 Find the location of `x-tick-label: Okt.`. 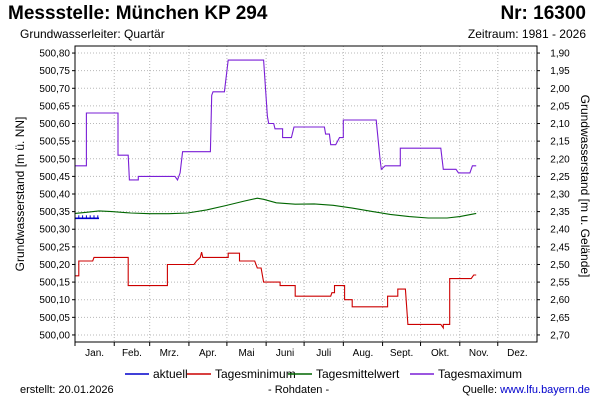

x-tick-label: Okt. is located at coordinates (440, 353).